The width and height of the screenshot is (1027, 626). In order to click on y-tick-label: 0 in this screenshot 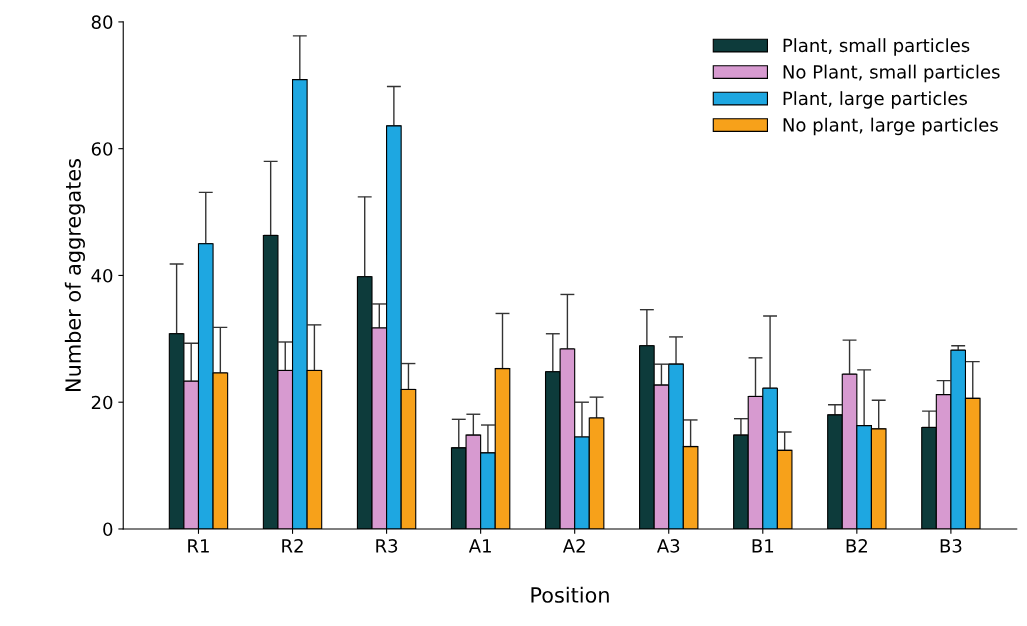, I will do `click(108, 529)`.